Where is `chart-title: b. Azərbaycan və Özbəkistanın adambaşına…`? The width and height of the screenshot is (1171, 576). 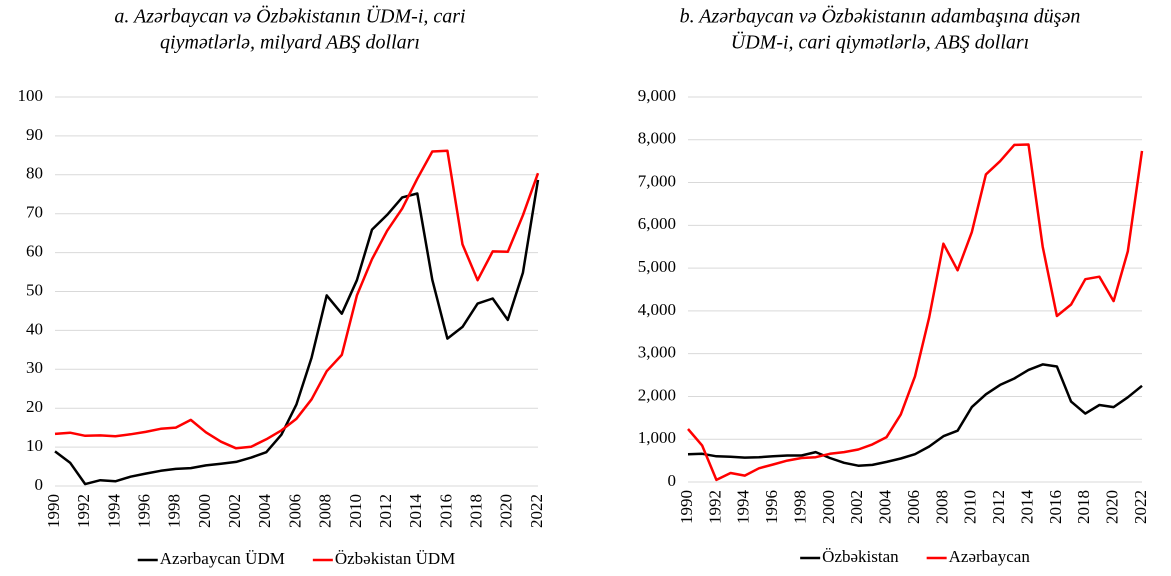 chart-title: b. Azərbaycan və Özbəkistanın adambaşına… is located at coordinates (880, 16).